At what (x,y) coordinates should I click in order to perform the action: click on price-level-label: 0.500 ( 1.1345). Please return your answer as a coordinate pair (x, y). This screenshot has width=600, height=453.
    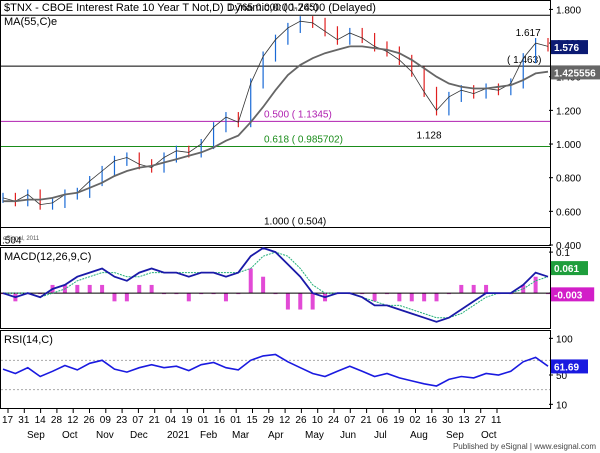
    Looking at the image, I should click on (298, 114).